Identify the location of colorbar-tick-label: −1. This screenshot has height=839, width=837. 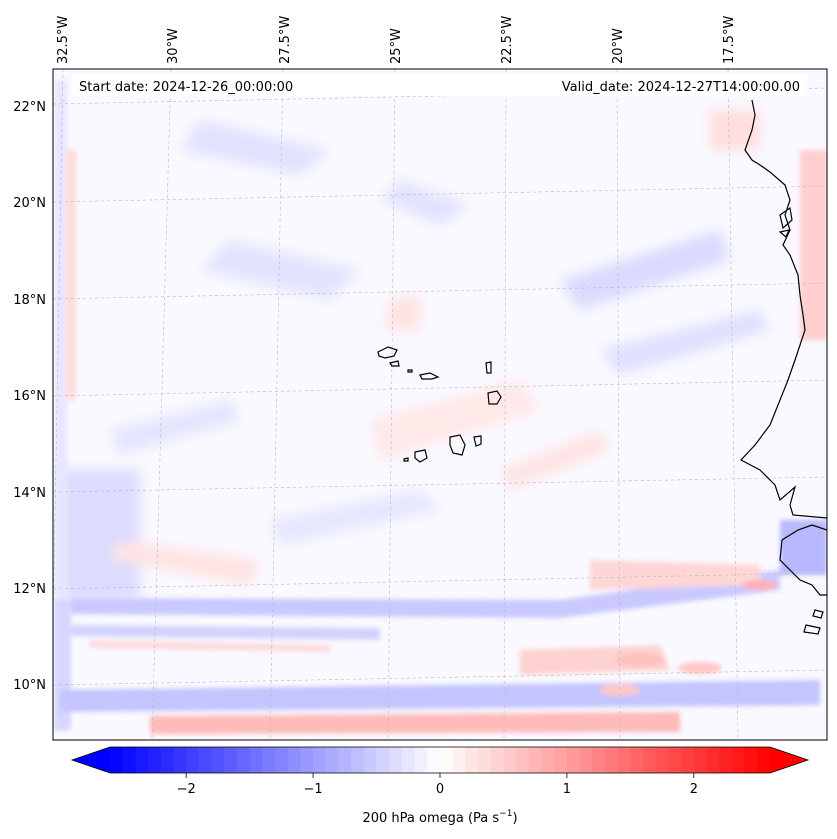
(312, 789).